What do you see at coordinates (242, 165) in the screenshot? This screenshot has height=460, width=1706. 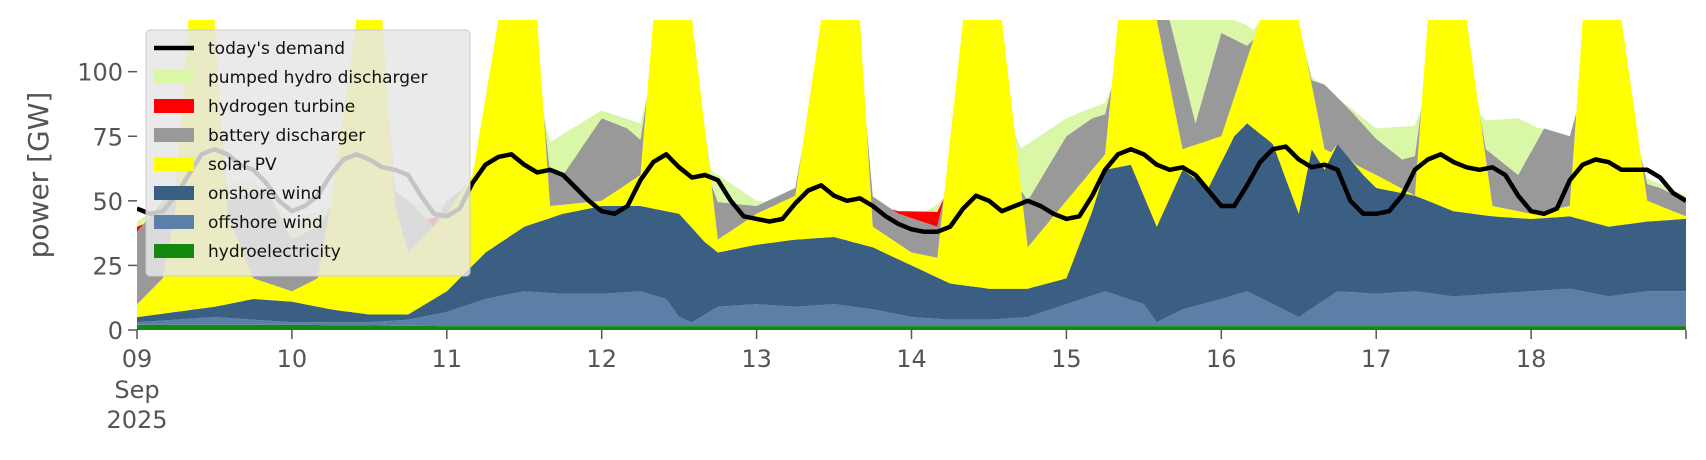 I see `legend-label: solar PV` at bounding box center [242, 165].